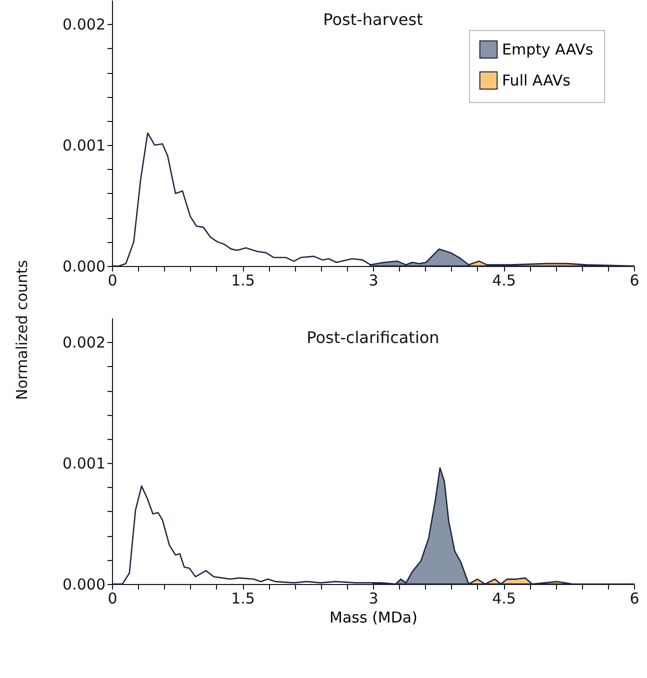 This screenshot has width=647, height=678. What do you see at coordinates (536, 81) in the screenshot?
I see `legend-label: Full AAVs` at bounding box center [536, 81].